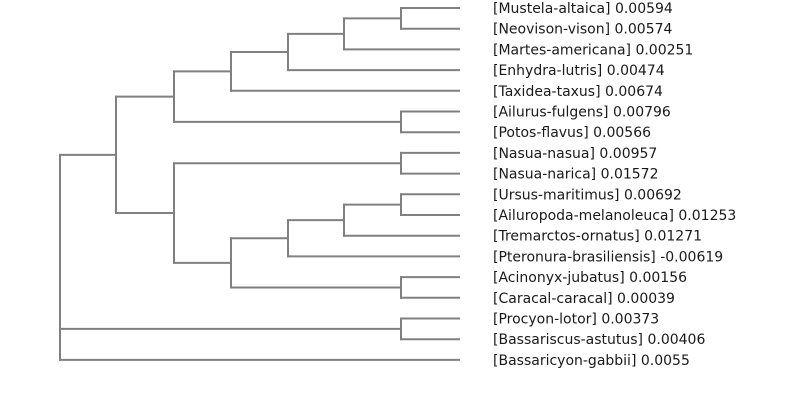 This screenshot has height=403, width=788. I want to click on leaf-label: [Ursus-maritimus] 0.00692, so click(587, 195).